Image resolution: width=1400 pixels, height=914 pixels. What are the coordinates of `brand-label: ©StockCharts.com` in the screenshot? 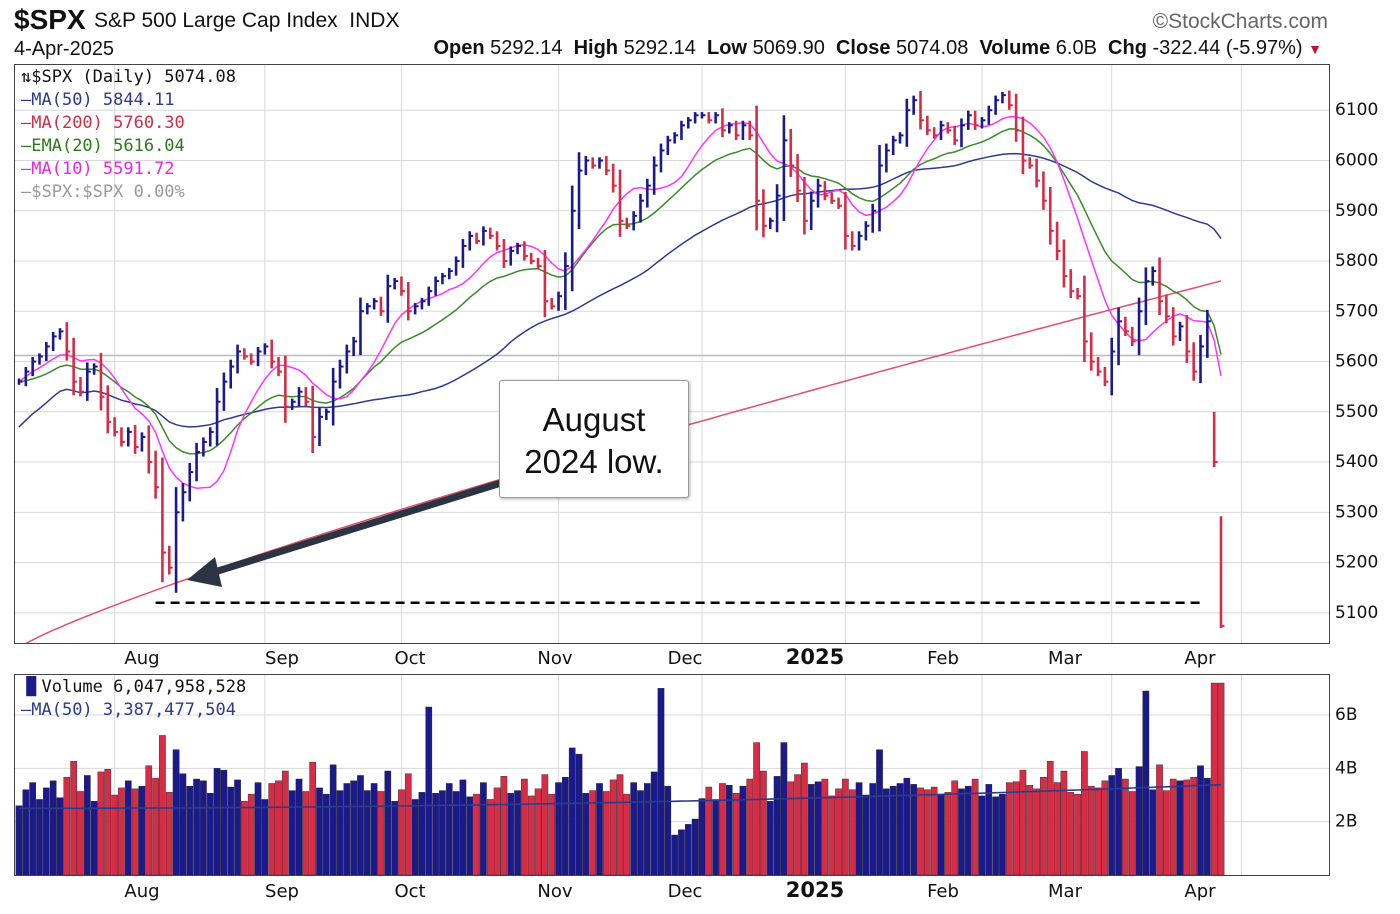 It's located at (1240, 21).